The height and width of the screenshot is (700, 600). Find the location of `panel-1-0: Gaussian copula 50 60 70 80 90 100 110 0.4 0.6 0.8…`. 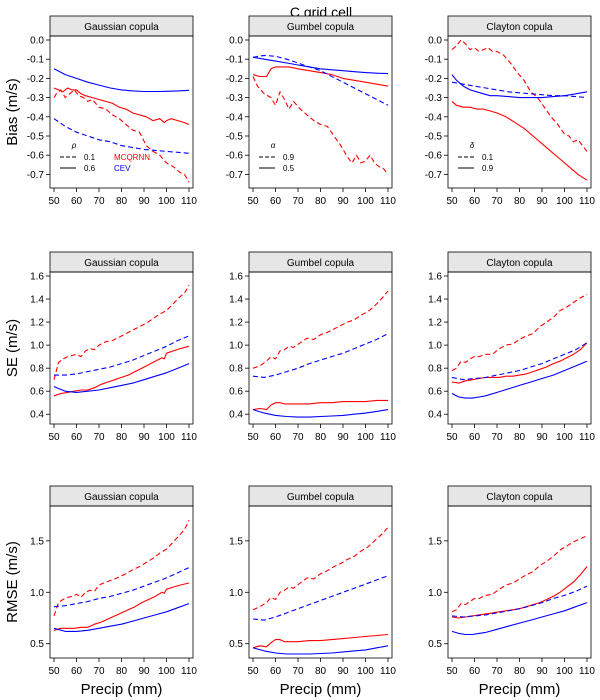

panel-1-0: Gaussian copula 50 60 70 80 90 100 110 0.4 0.6 0.8… is located at coordinates (100, 347).